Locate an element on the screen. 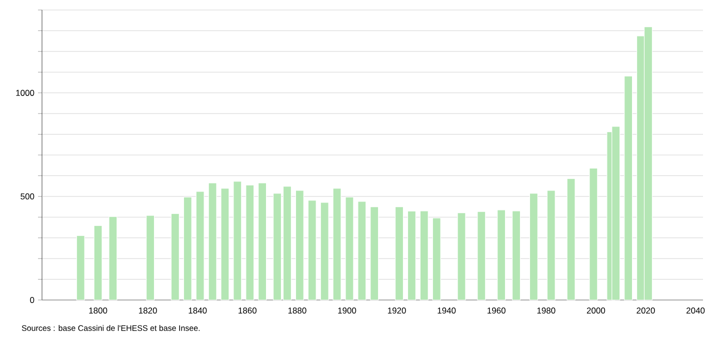  x-tick-label: 1880 is located at coordinates (297, 311).